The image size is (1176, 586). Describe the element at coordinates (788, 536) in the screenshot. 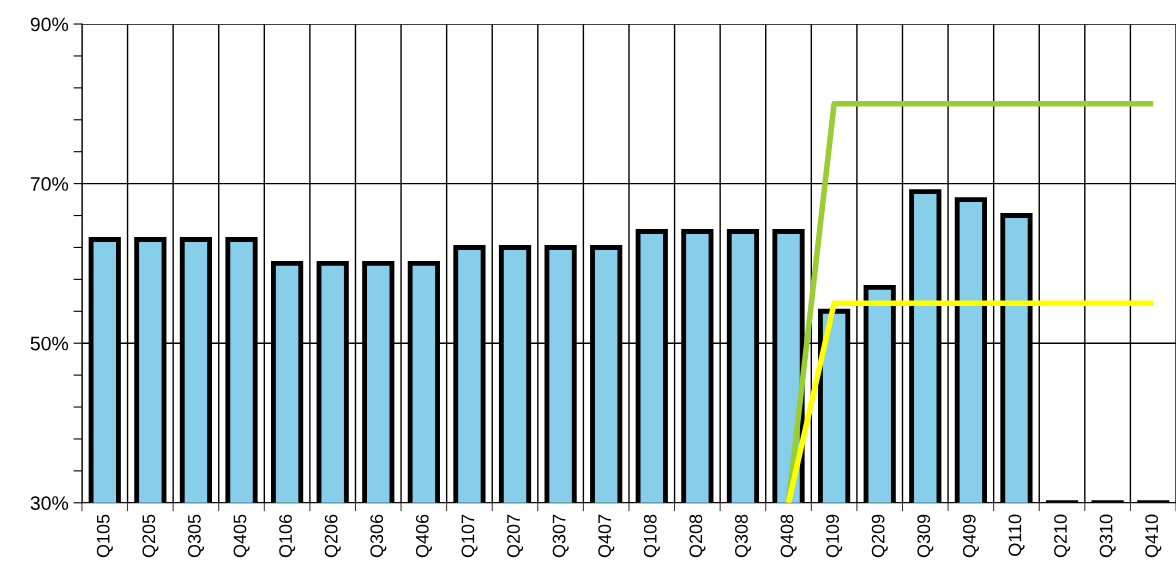

I see `x-tick-label: Q408` at that location.